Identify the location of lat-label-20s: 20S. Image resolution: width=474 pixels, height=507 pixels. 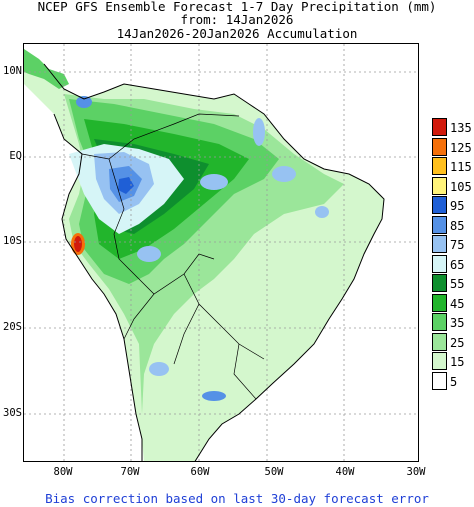
(12, 327).